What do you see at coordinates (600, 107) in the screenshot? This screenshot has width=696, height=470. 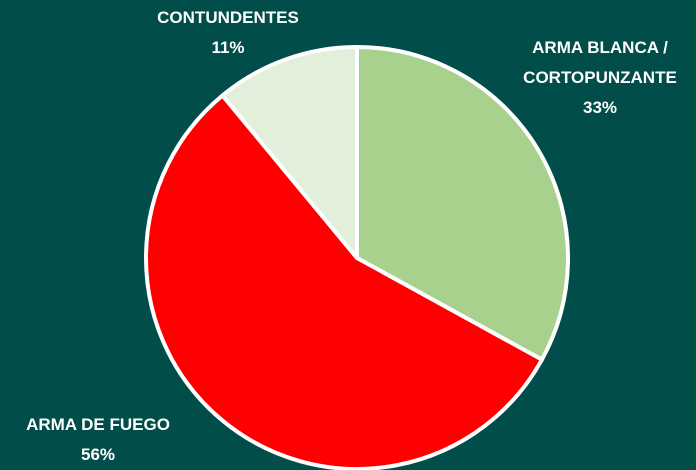 I see `value-label: 33%` at bounding box center [600, 107].